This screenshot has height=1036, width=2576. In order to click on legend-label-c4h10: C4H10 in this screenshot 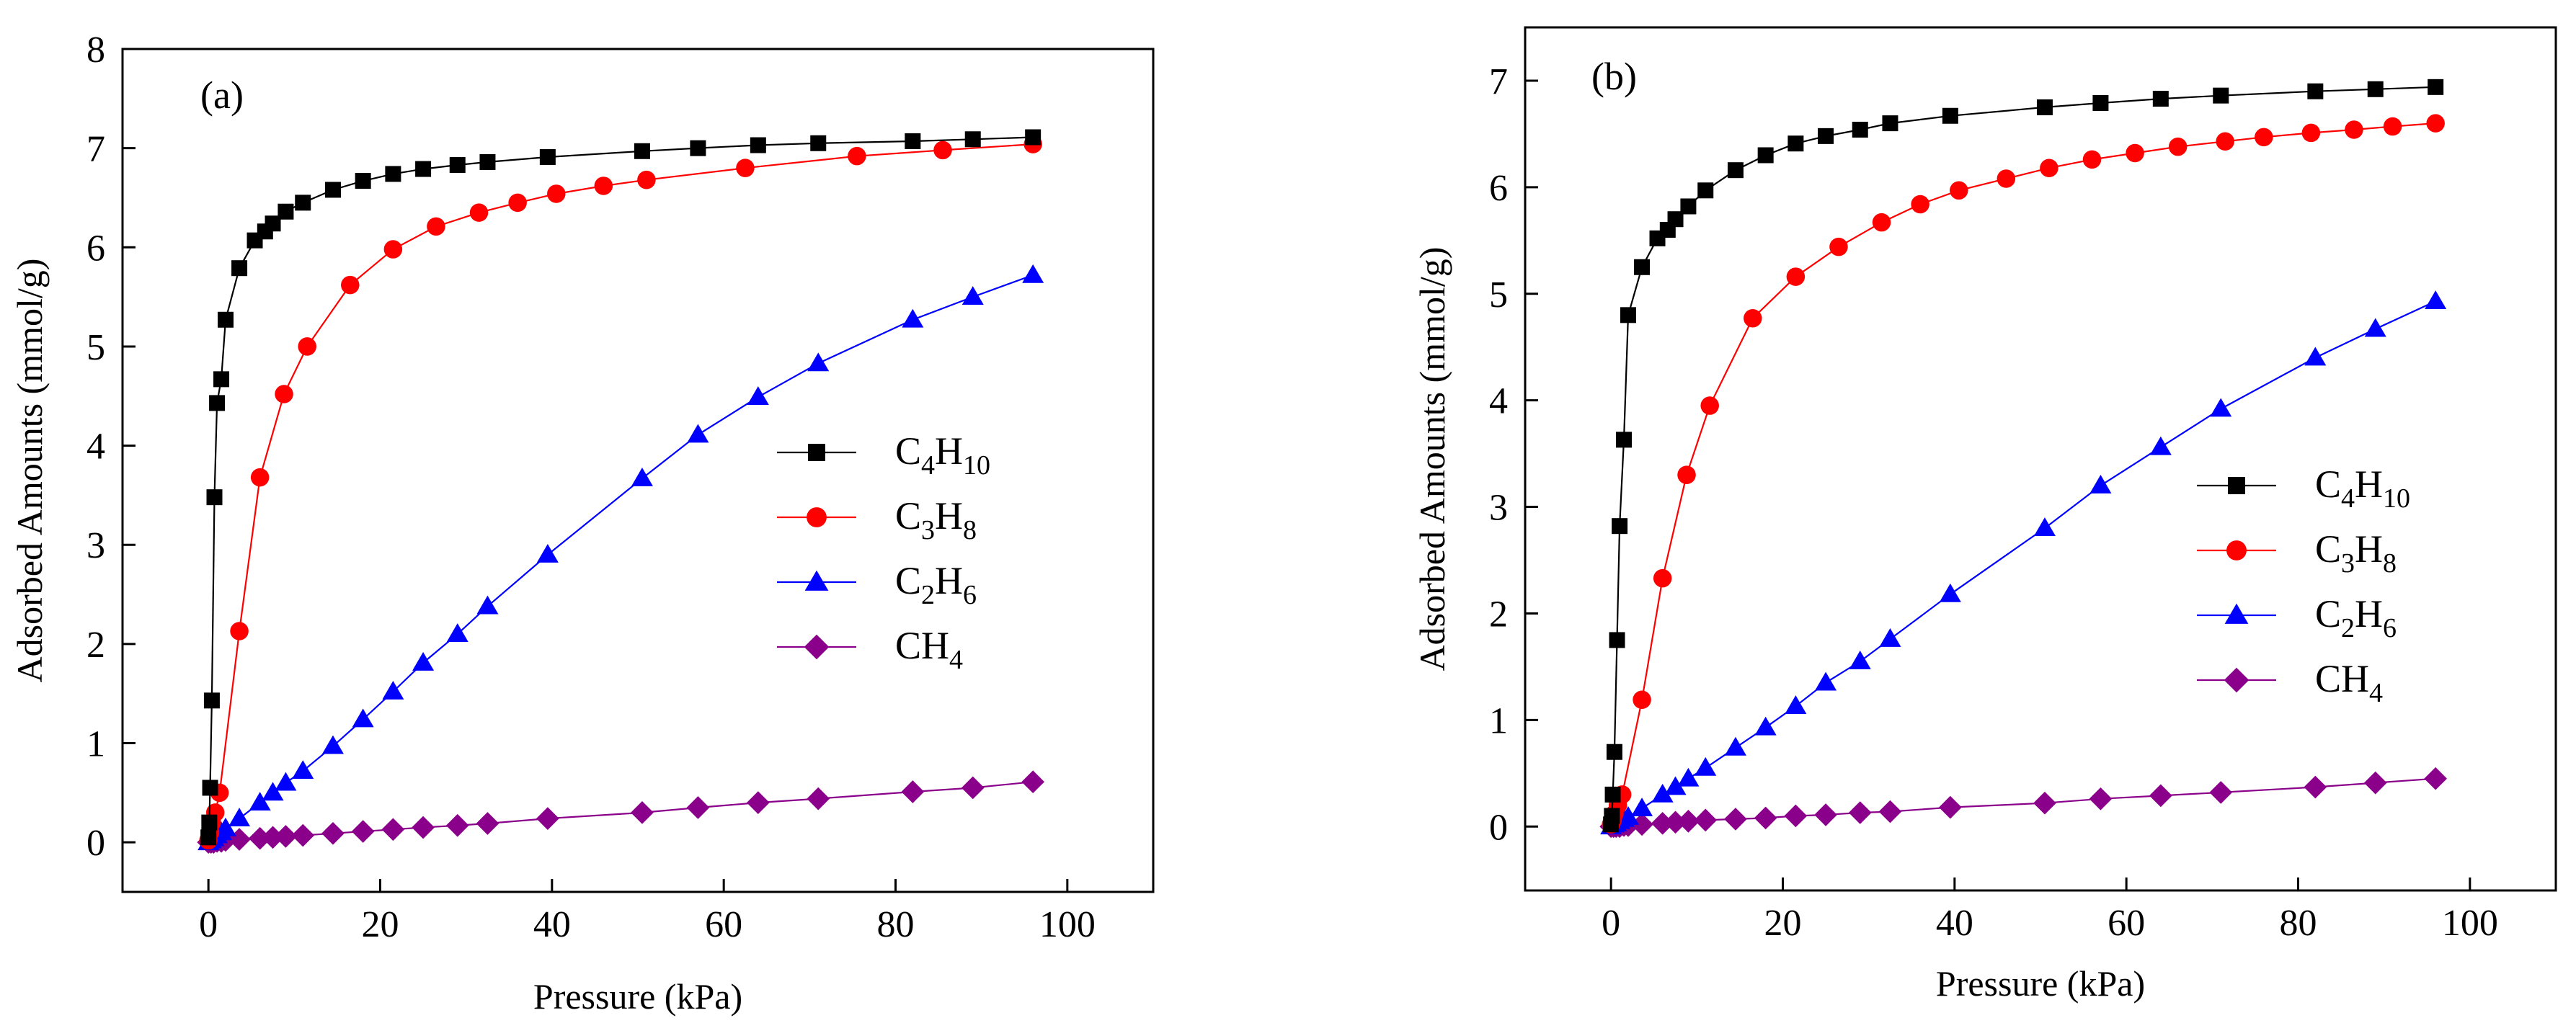, I will do `click(943, 455)`.